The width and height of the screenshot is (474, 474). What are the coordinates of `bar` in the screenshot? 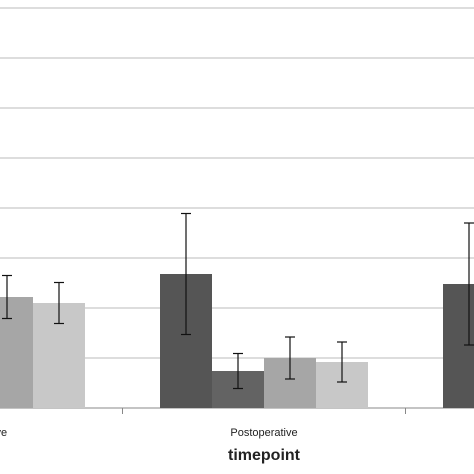 It's located at (16, 352).